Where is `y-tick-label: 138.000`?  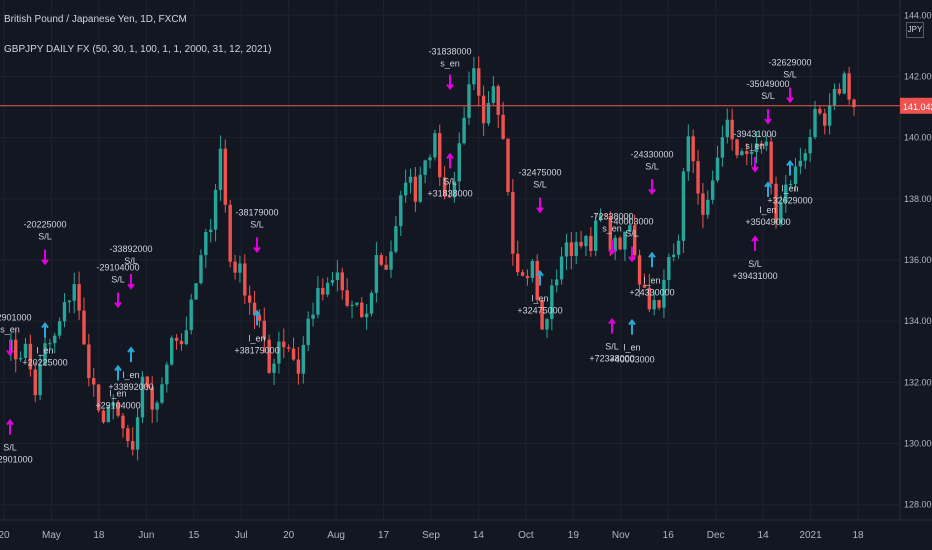
y-tick-label: 138.000 is located at coordinates (918, 199).